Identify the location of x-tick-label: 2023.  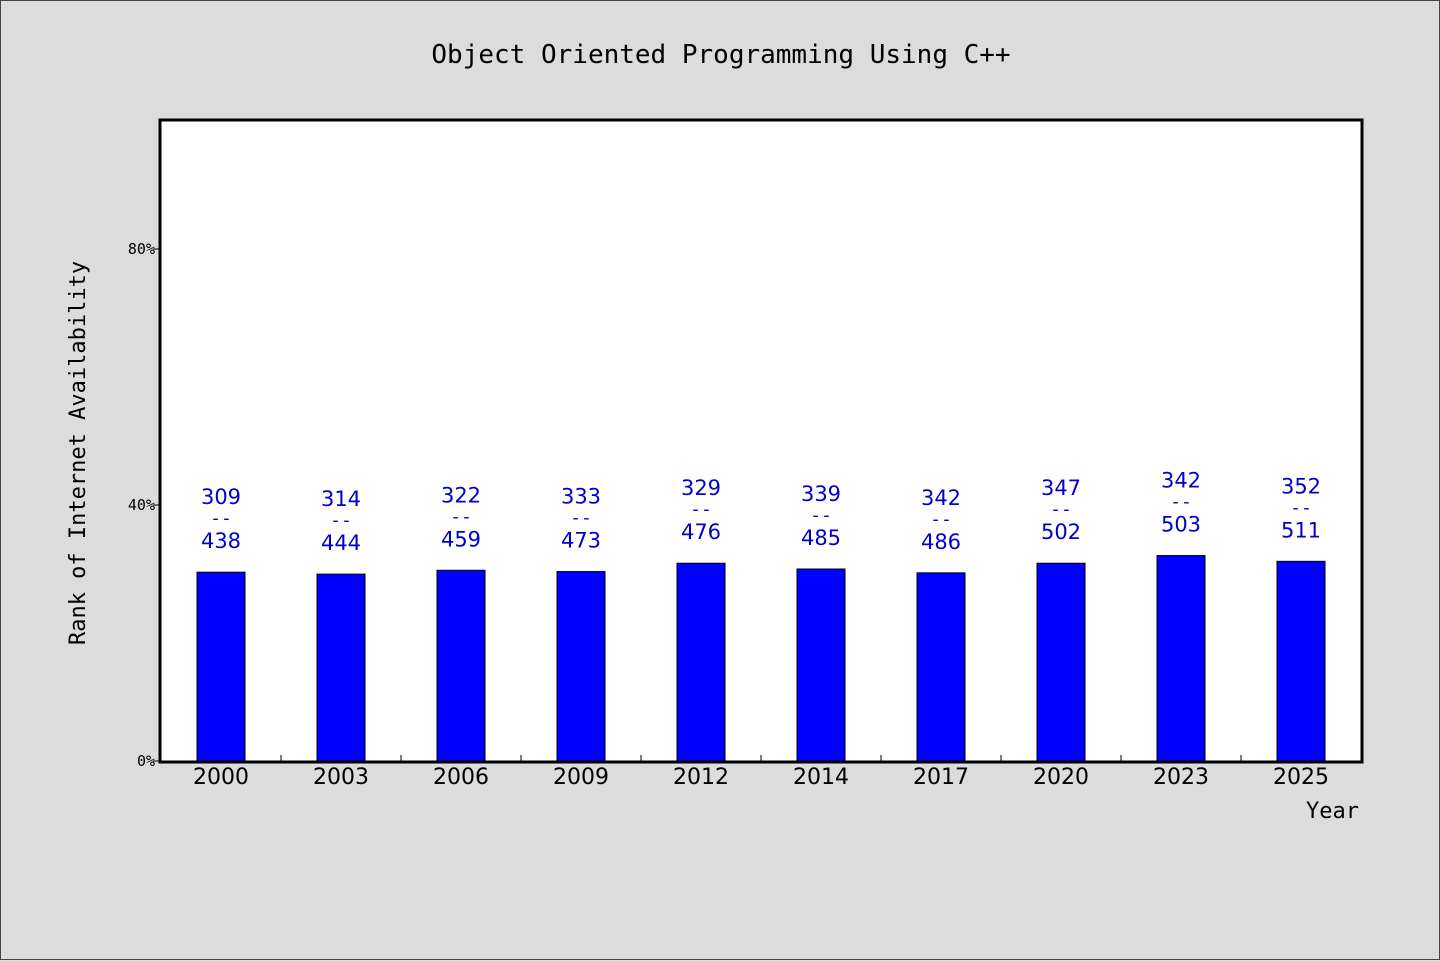
(1181, 777).